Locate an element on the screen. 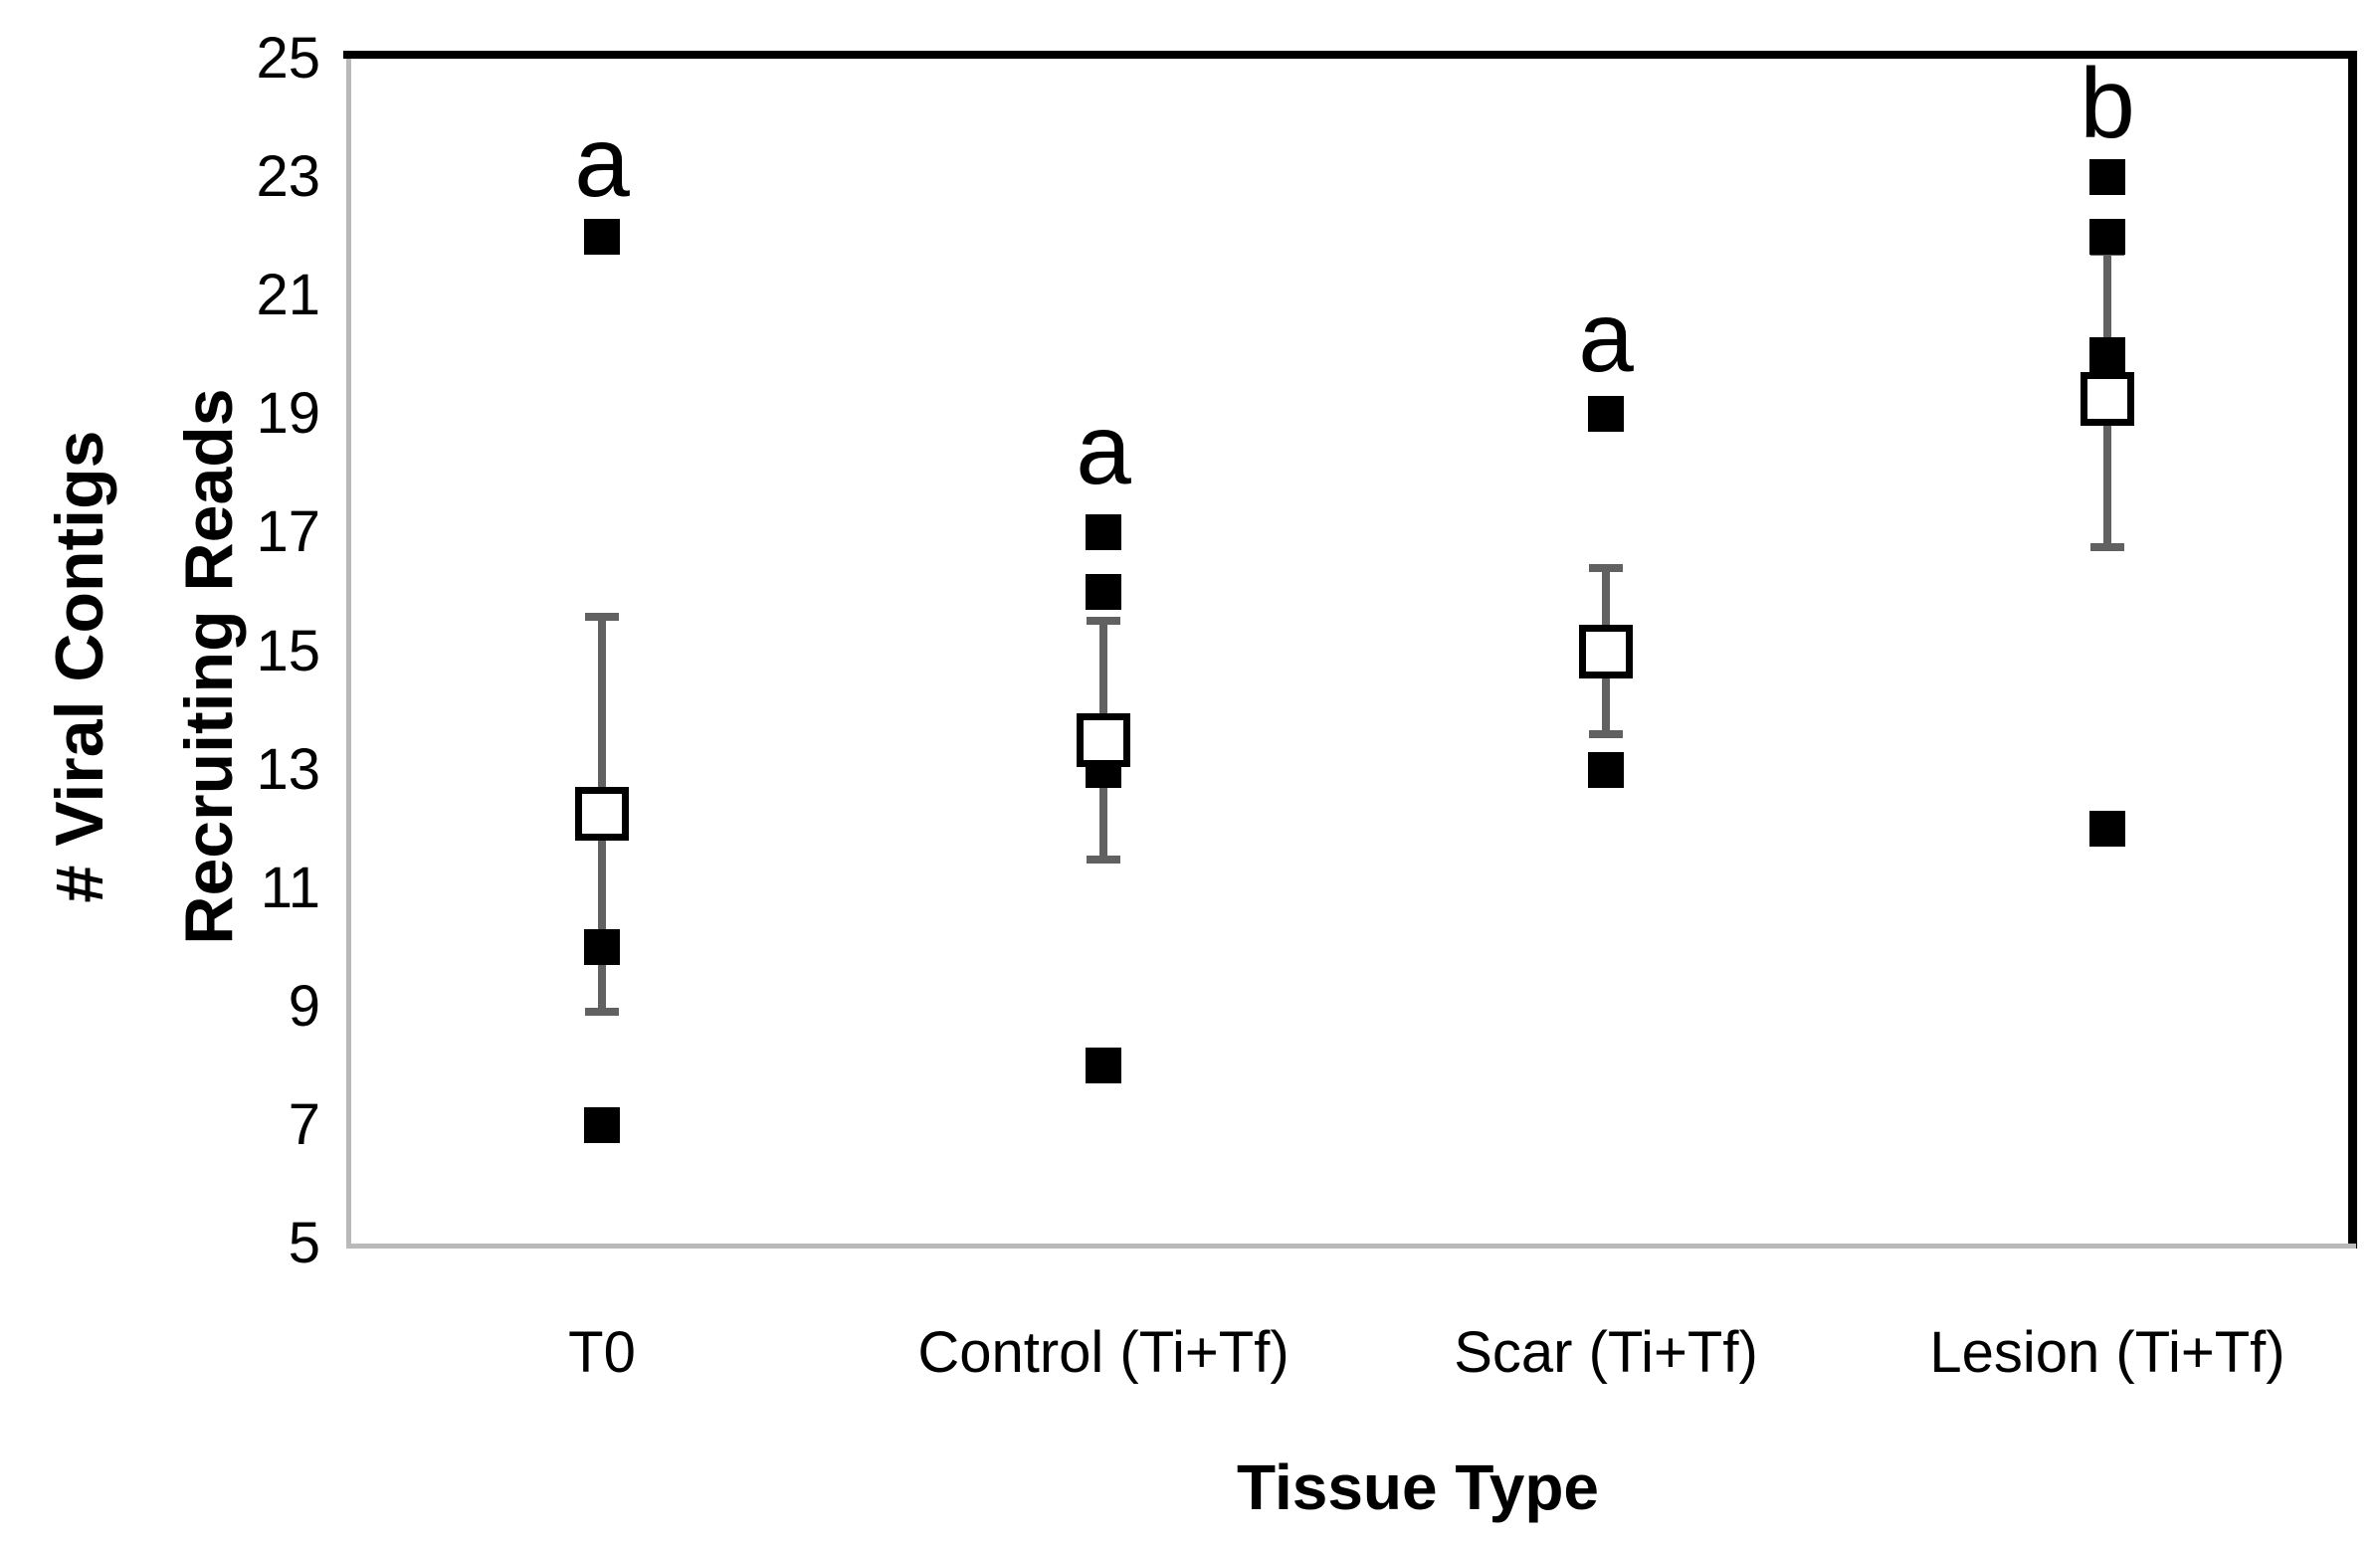  y-tick-label: 11 is located at coordinates (290, 888).